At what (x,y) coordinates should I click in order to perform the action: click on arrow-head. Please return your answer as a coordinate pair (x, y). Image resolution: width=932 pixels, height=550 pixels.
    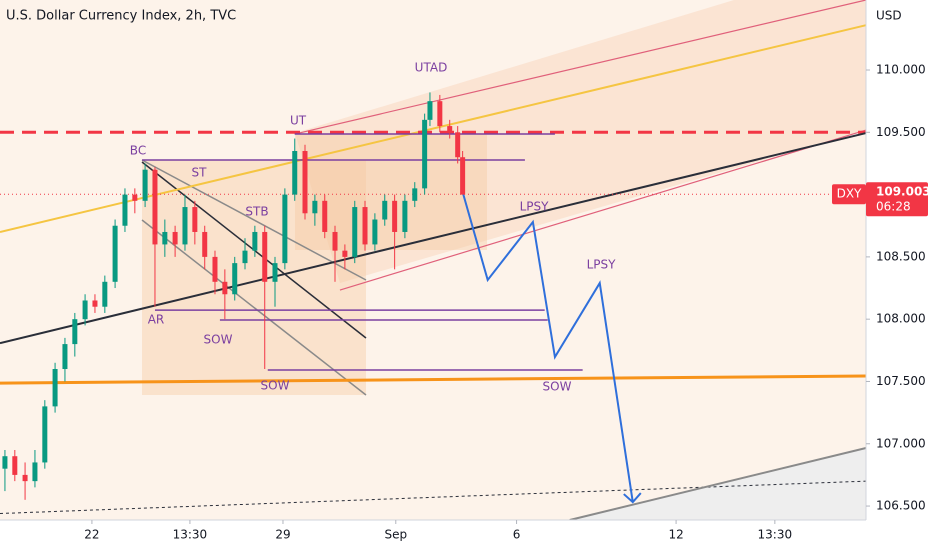
    Looking at the image, I should click on (632, 498).